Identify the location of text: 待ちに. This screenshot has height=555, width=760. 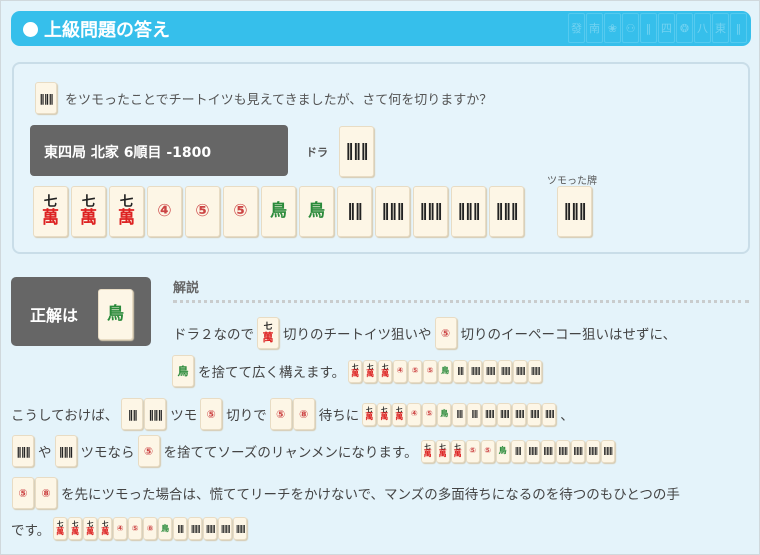
(339, 416).